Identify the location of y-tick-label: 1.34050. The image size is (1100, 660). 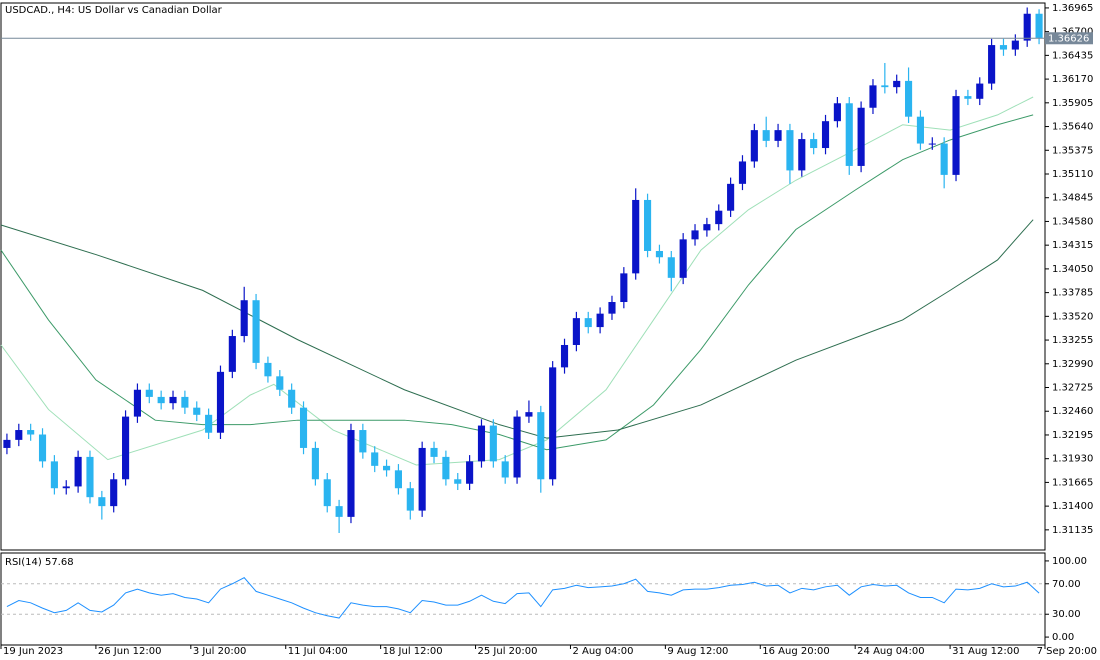
(1072, 269).